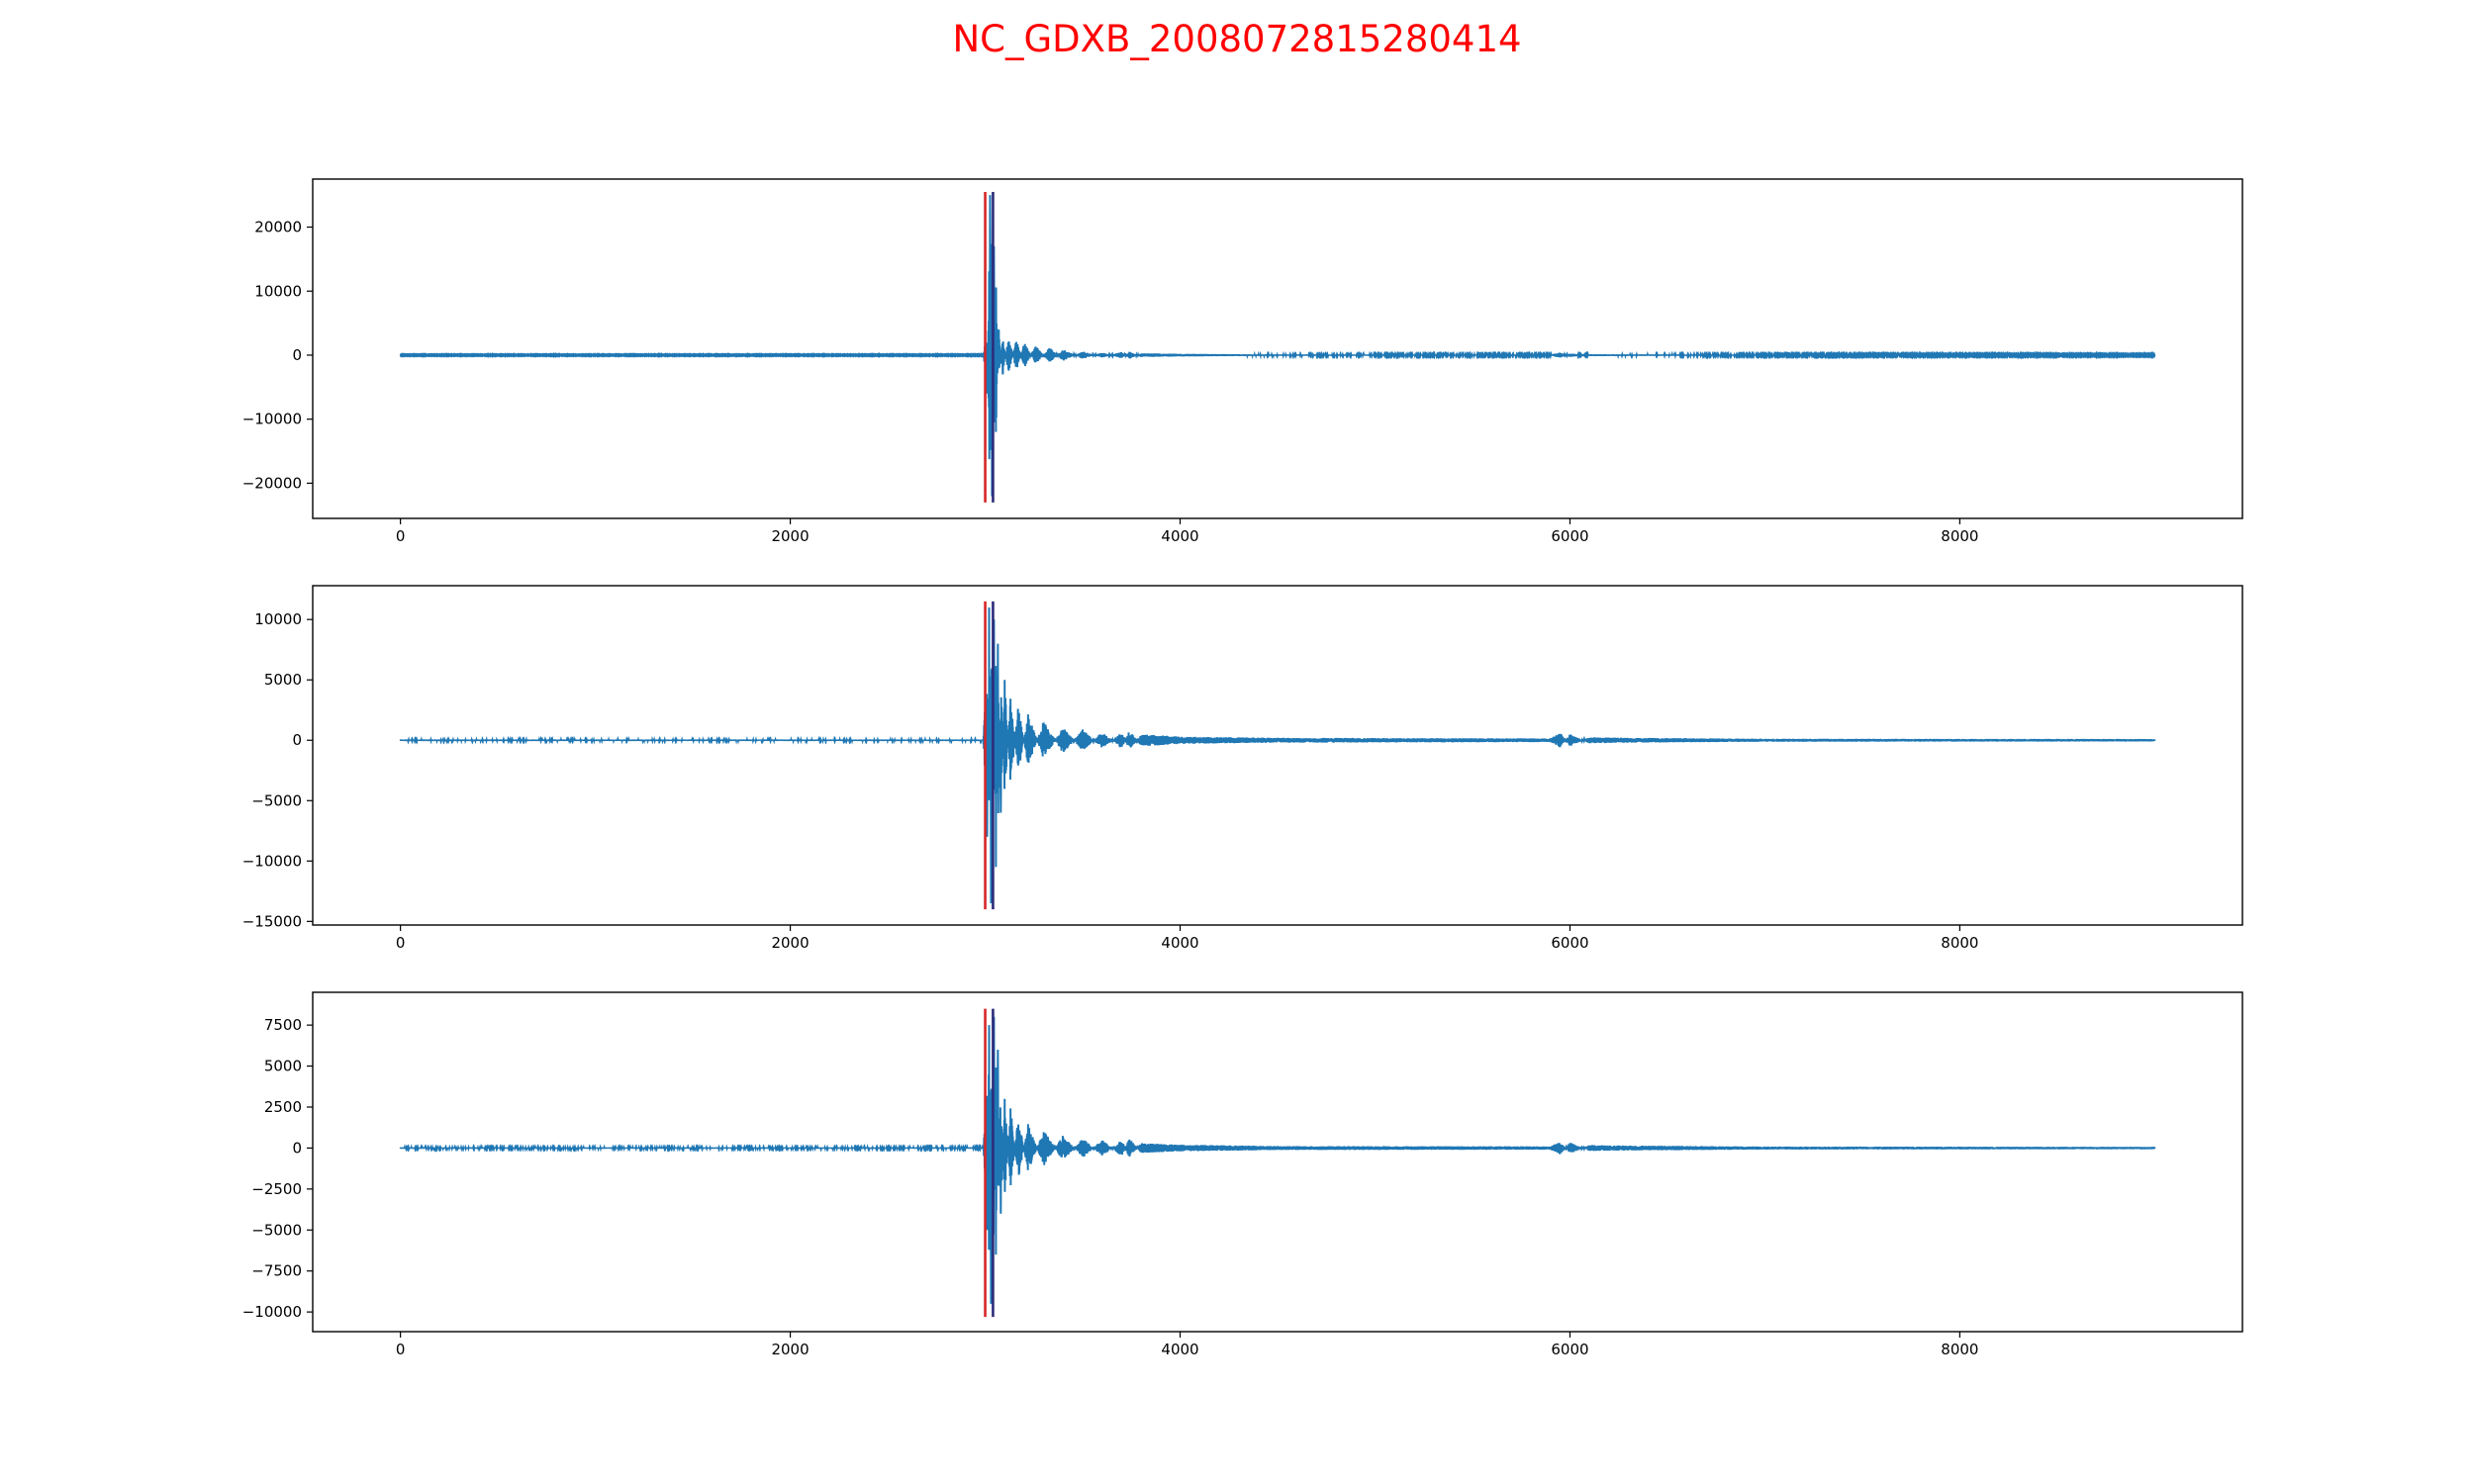 This screenshot has width=2474, height=1484. Describe the element at coordinates (272, 921) in the screenshot. I see `y-tick-label: −15000` at that location.